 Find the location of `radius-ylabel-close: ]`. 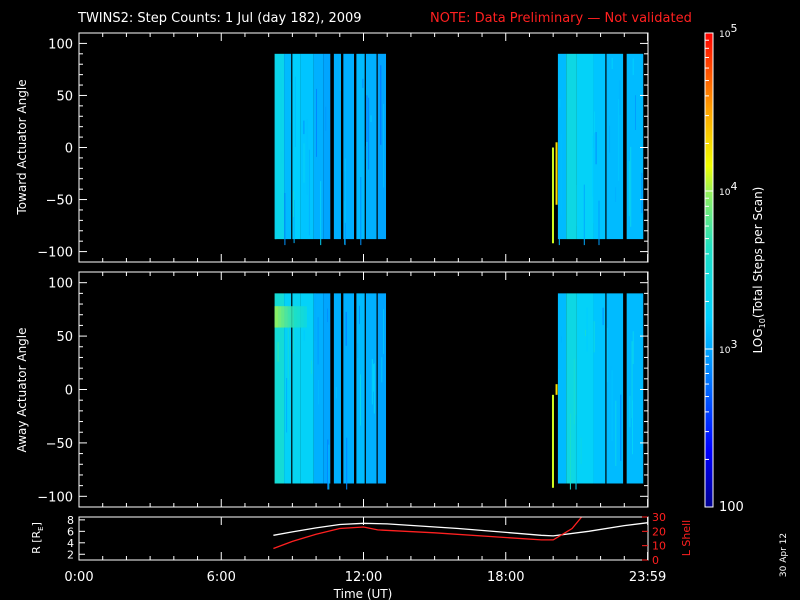

radius-ylabel-close: ] is located at coordinates (36, 524).